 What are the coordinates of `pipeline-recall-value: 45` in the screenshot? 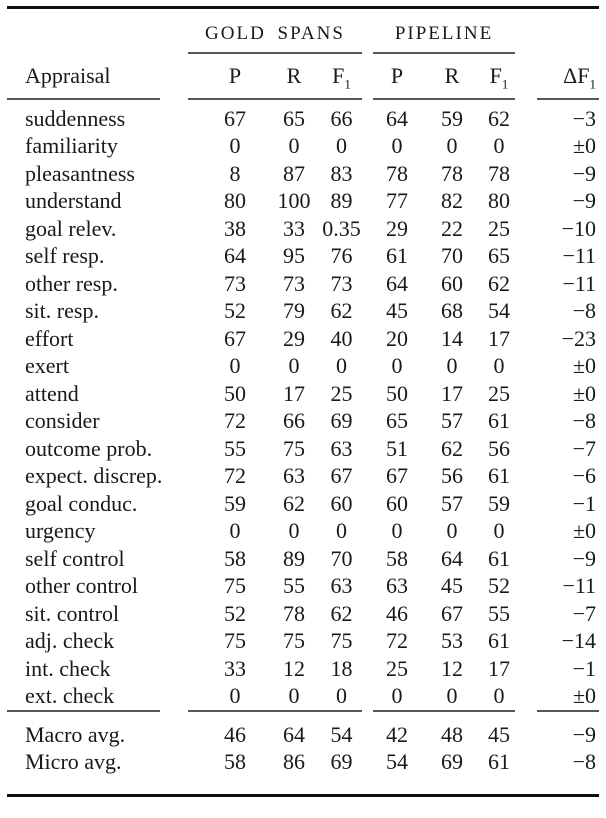 It's located at (452, 586).